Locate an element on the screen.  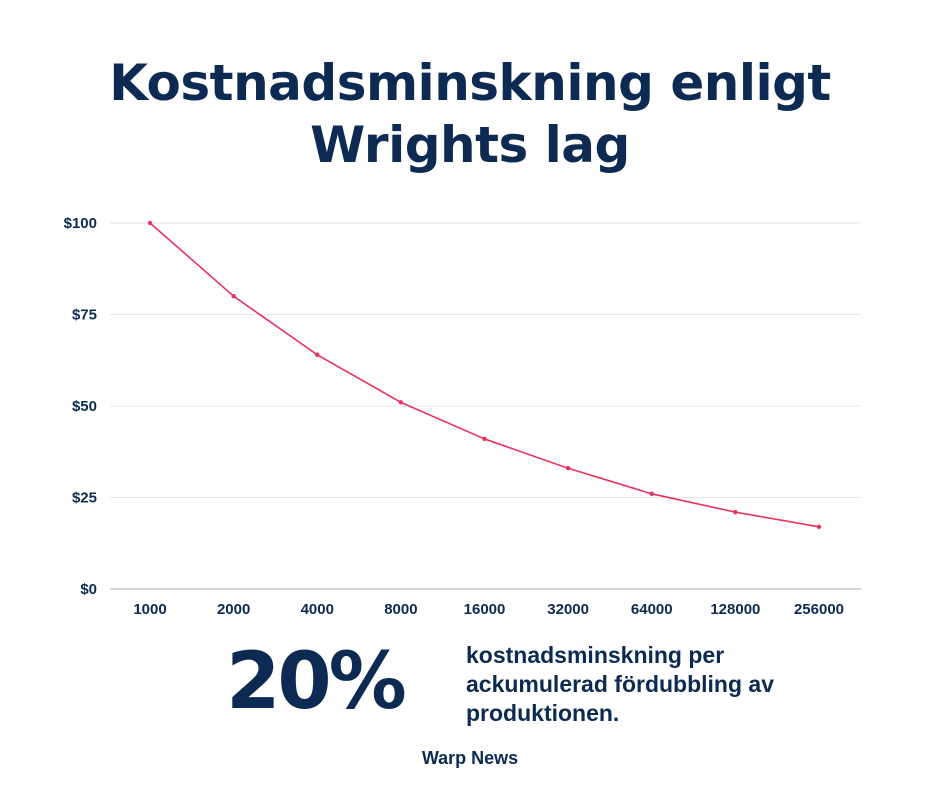
y-tick-label: $75 is located at coordinates (84, 315).